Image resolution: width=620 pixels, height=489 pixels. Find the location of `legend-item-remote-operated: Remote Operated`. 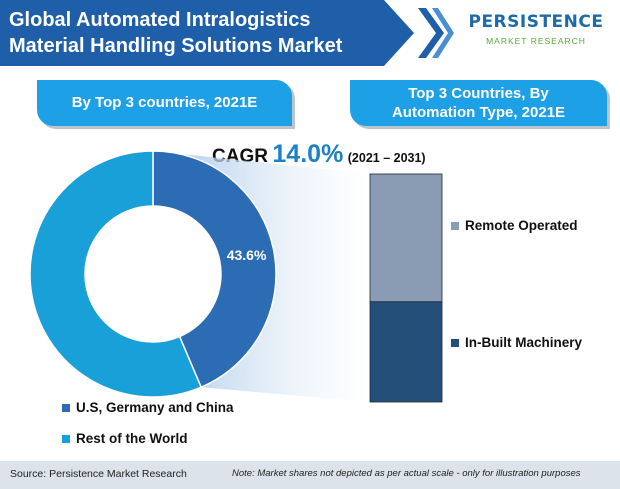

legend-item-remote-operated: Remote Operated is located at coordinates (514, 225).